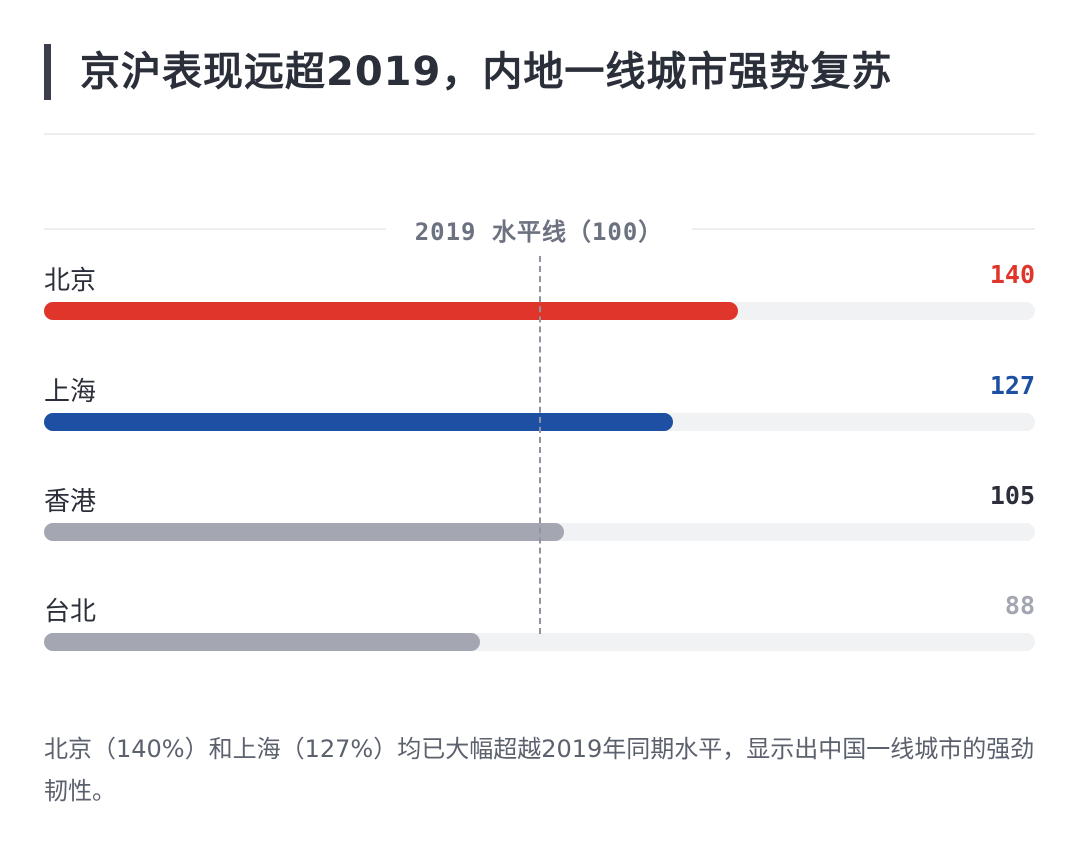 The height and width of the screenshot is (857, 1080). What do you see at coordinates (215, 229) in the screenshot?
I see `reference-rule-left` at bounding box center [215, 229].